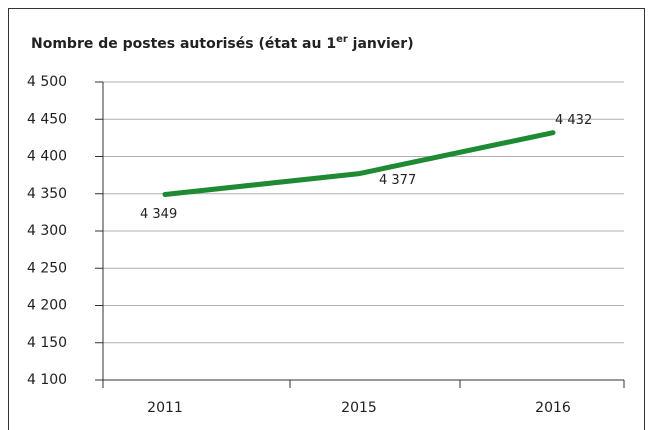 The width and height of the screenshot is (653, 430). I want to click on y-tick-label: 4 200, so click(47, 306).